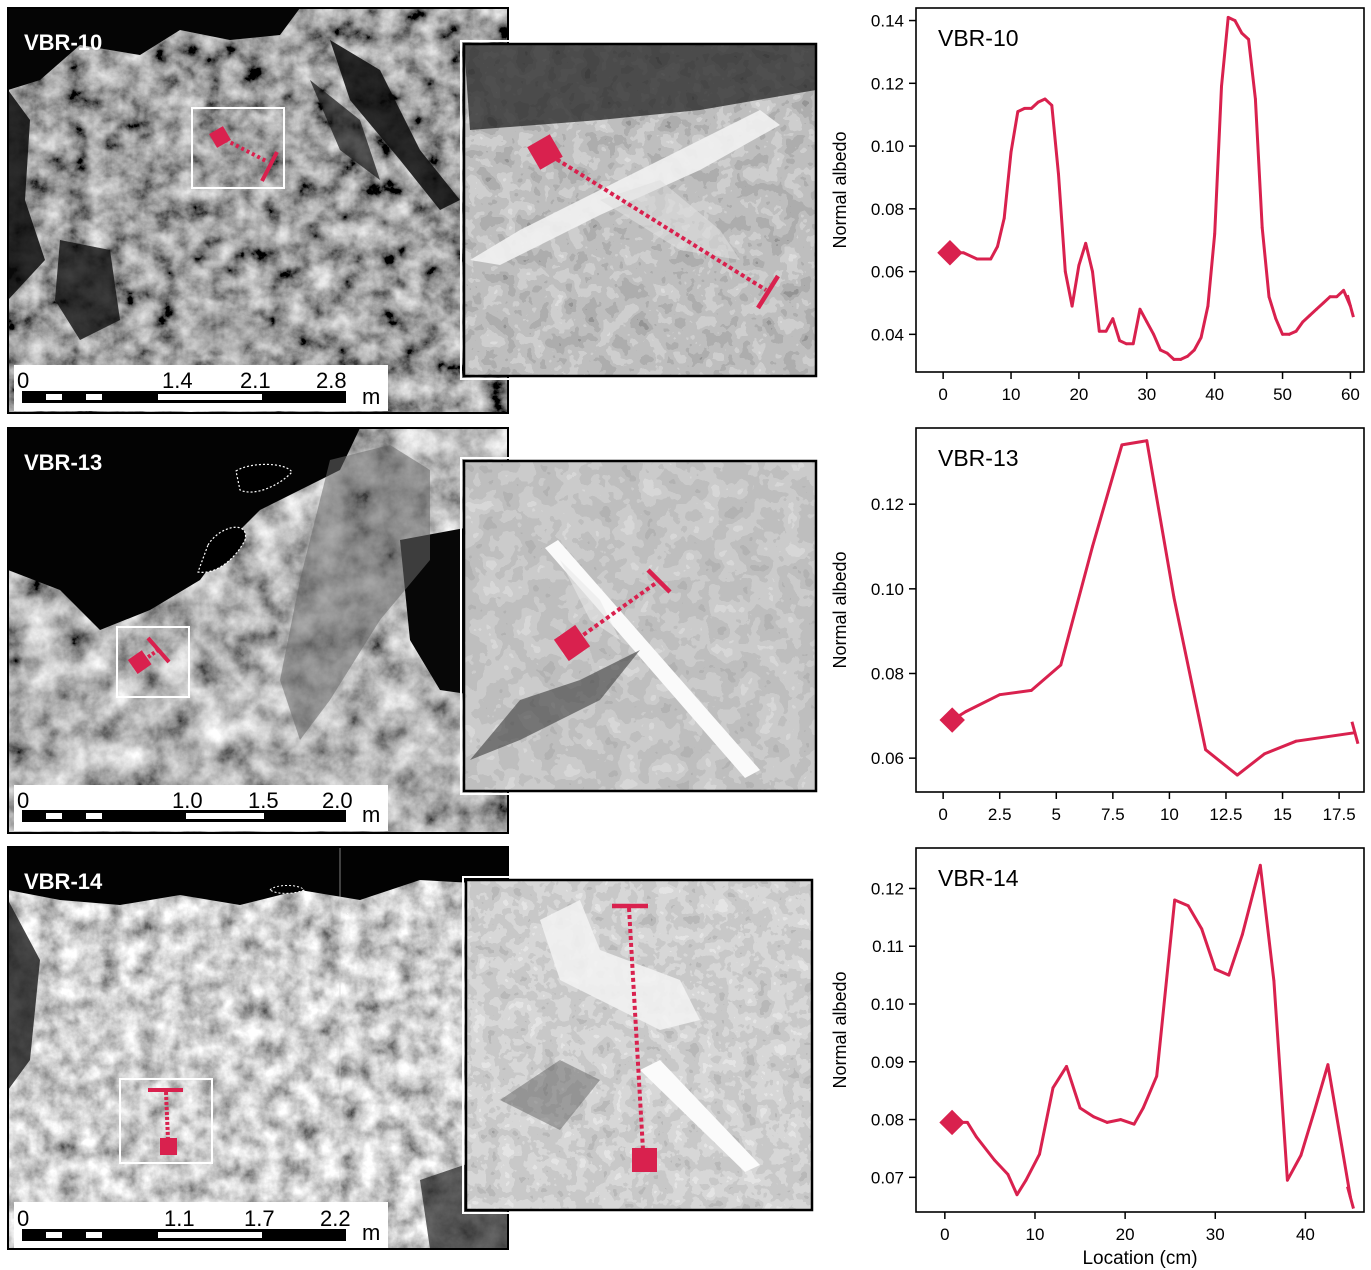 The width and height of the screenshot is (1371, 1270). I want to click on x-tick-label: 20, so click(1125, 1234).